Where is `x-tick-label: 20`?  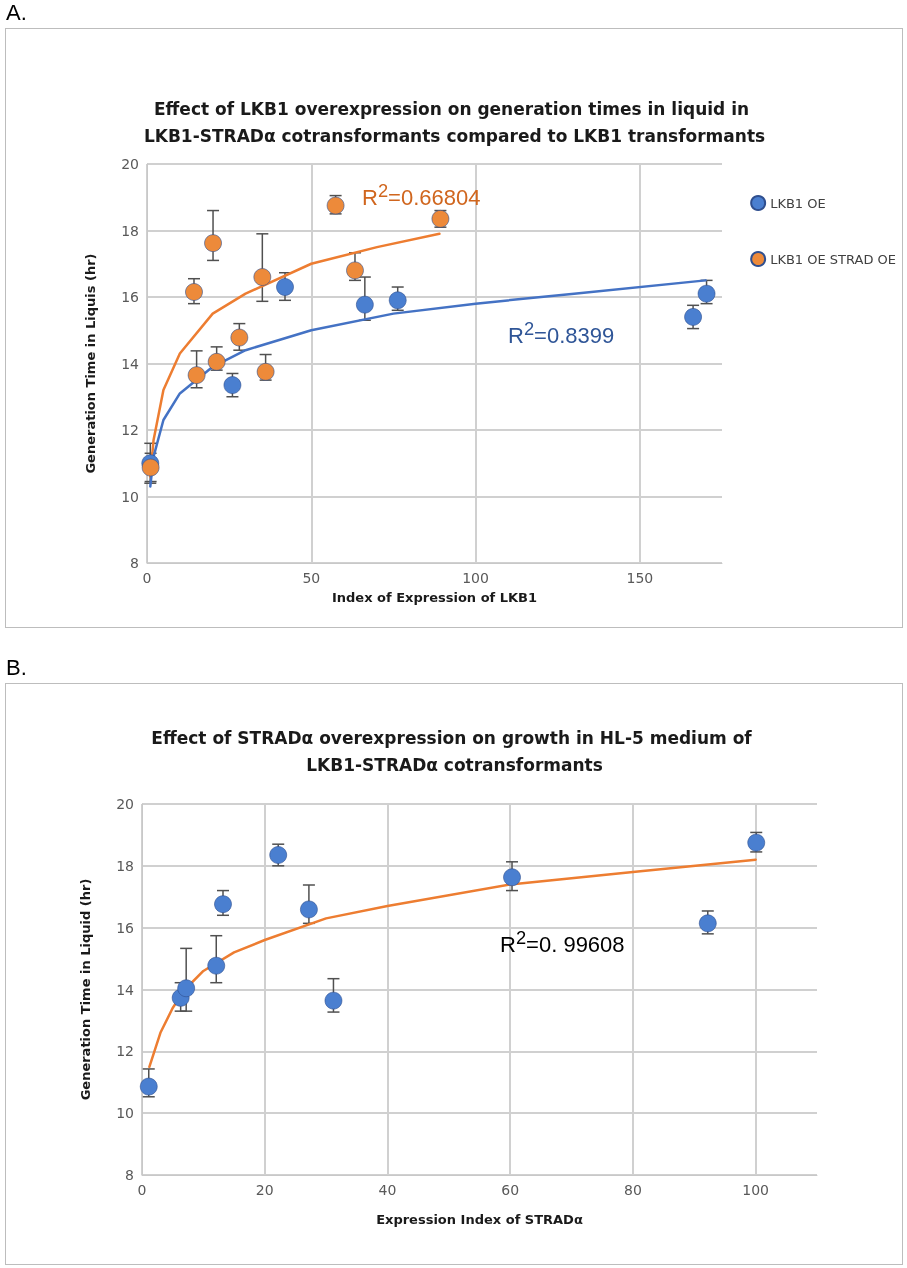 x-tick-label: 20 is located at coordinates (264, 1190).